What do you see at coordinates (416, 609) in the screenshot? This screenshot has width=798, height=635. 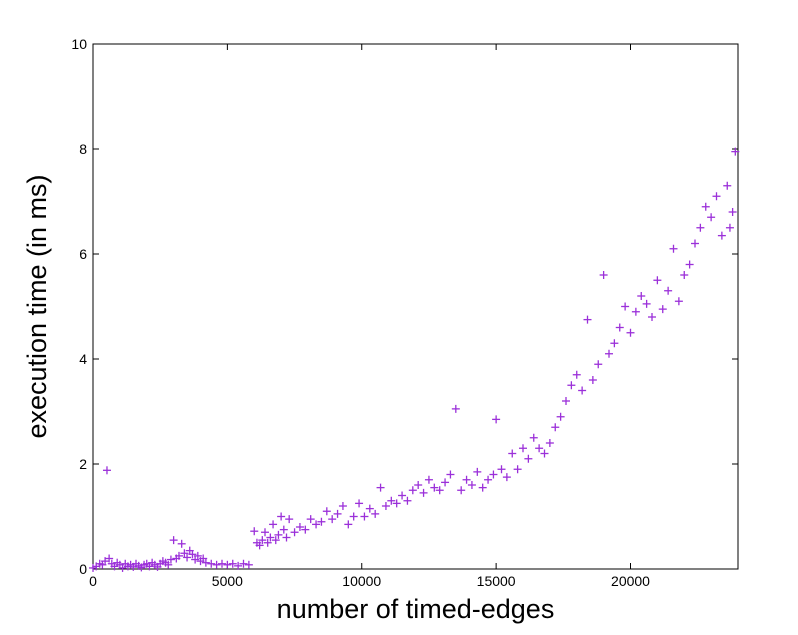 I see `x-axis-label: number of timed-edges` at bounding box center [416, 609].